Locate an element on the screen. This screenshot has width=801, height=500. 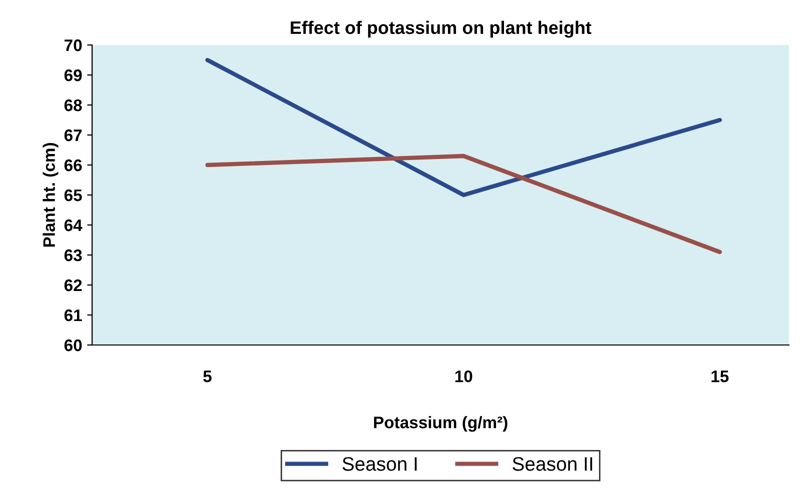
y-tick-label: 65 is located at coordinates (73, 195).